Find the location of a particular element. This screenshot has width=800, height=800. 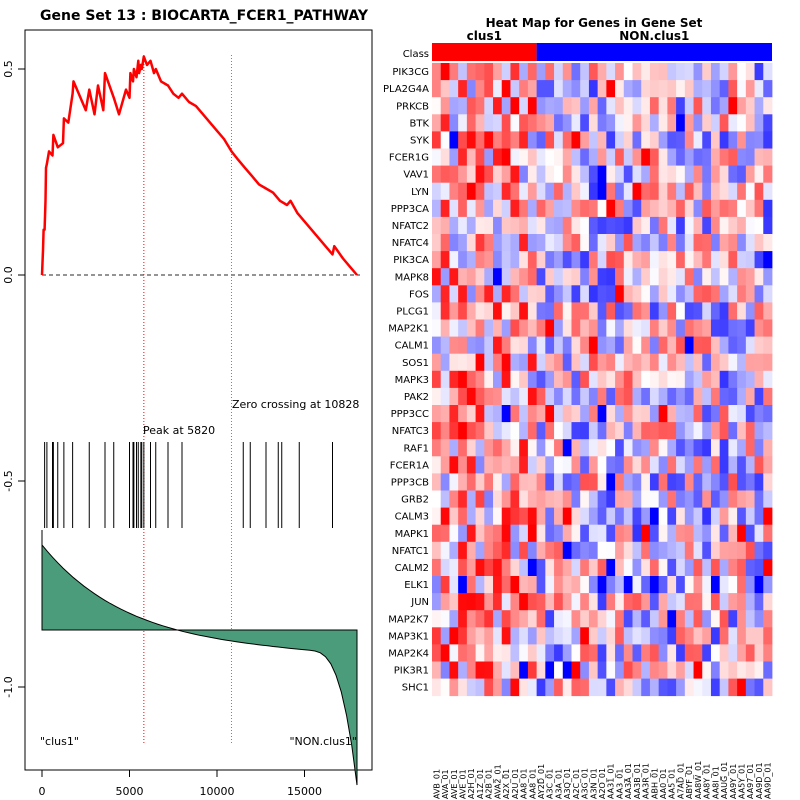

sample-label: AY2D_01 is located at coordinates (541, 781).